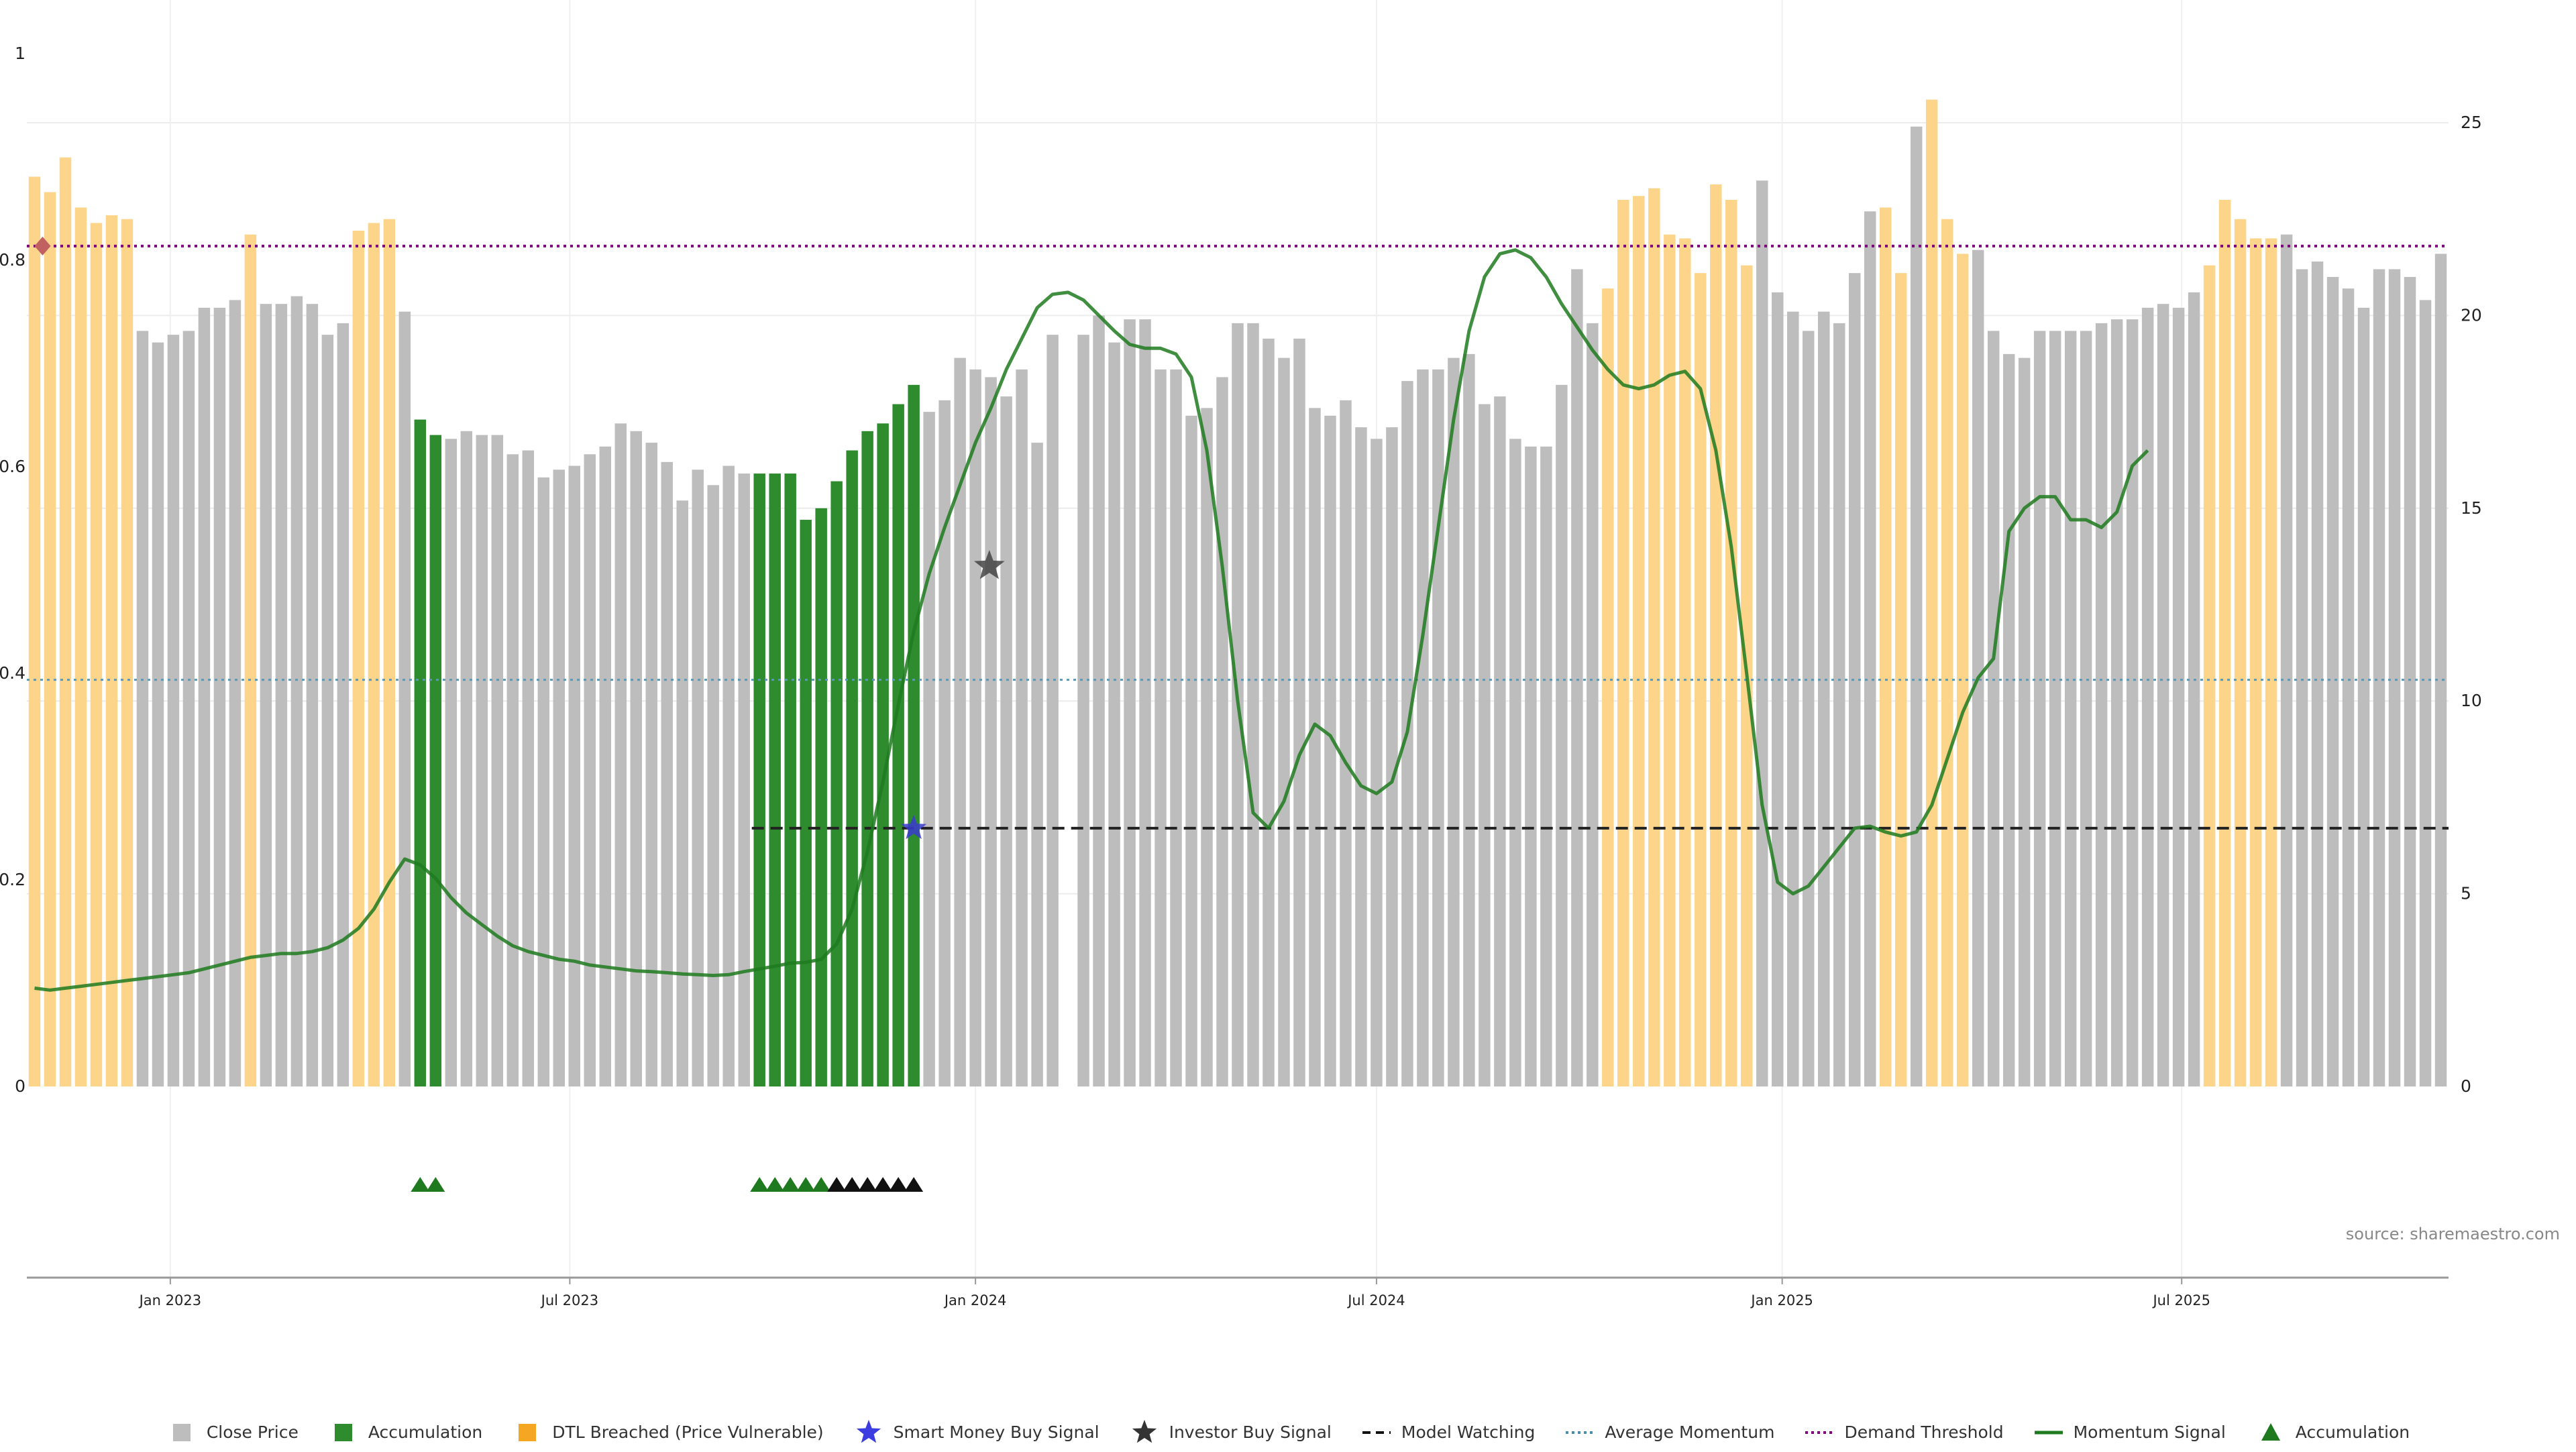  Describe the element at coordinates (2471, 508) in the screenshot. I see `right-axis-tick-label: 15` at that location.